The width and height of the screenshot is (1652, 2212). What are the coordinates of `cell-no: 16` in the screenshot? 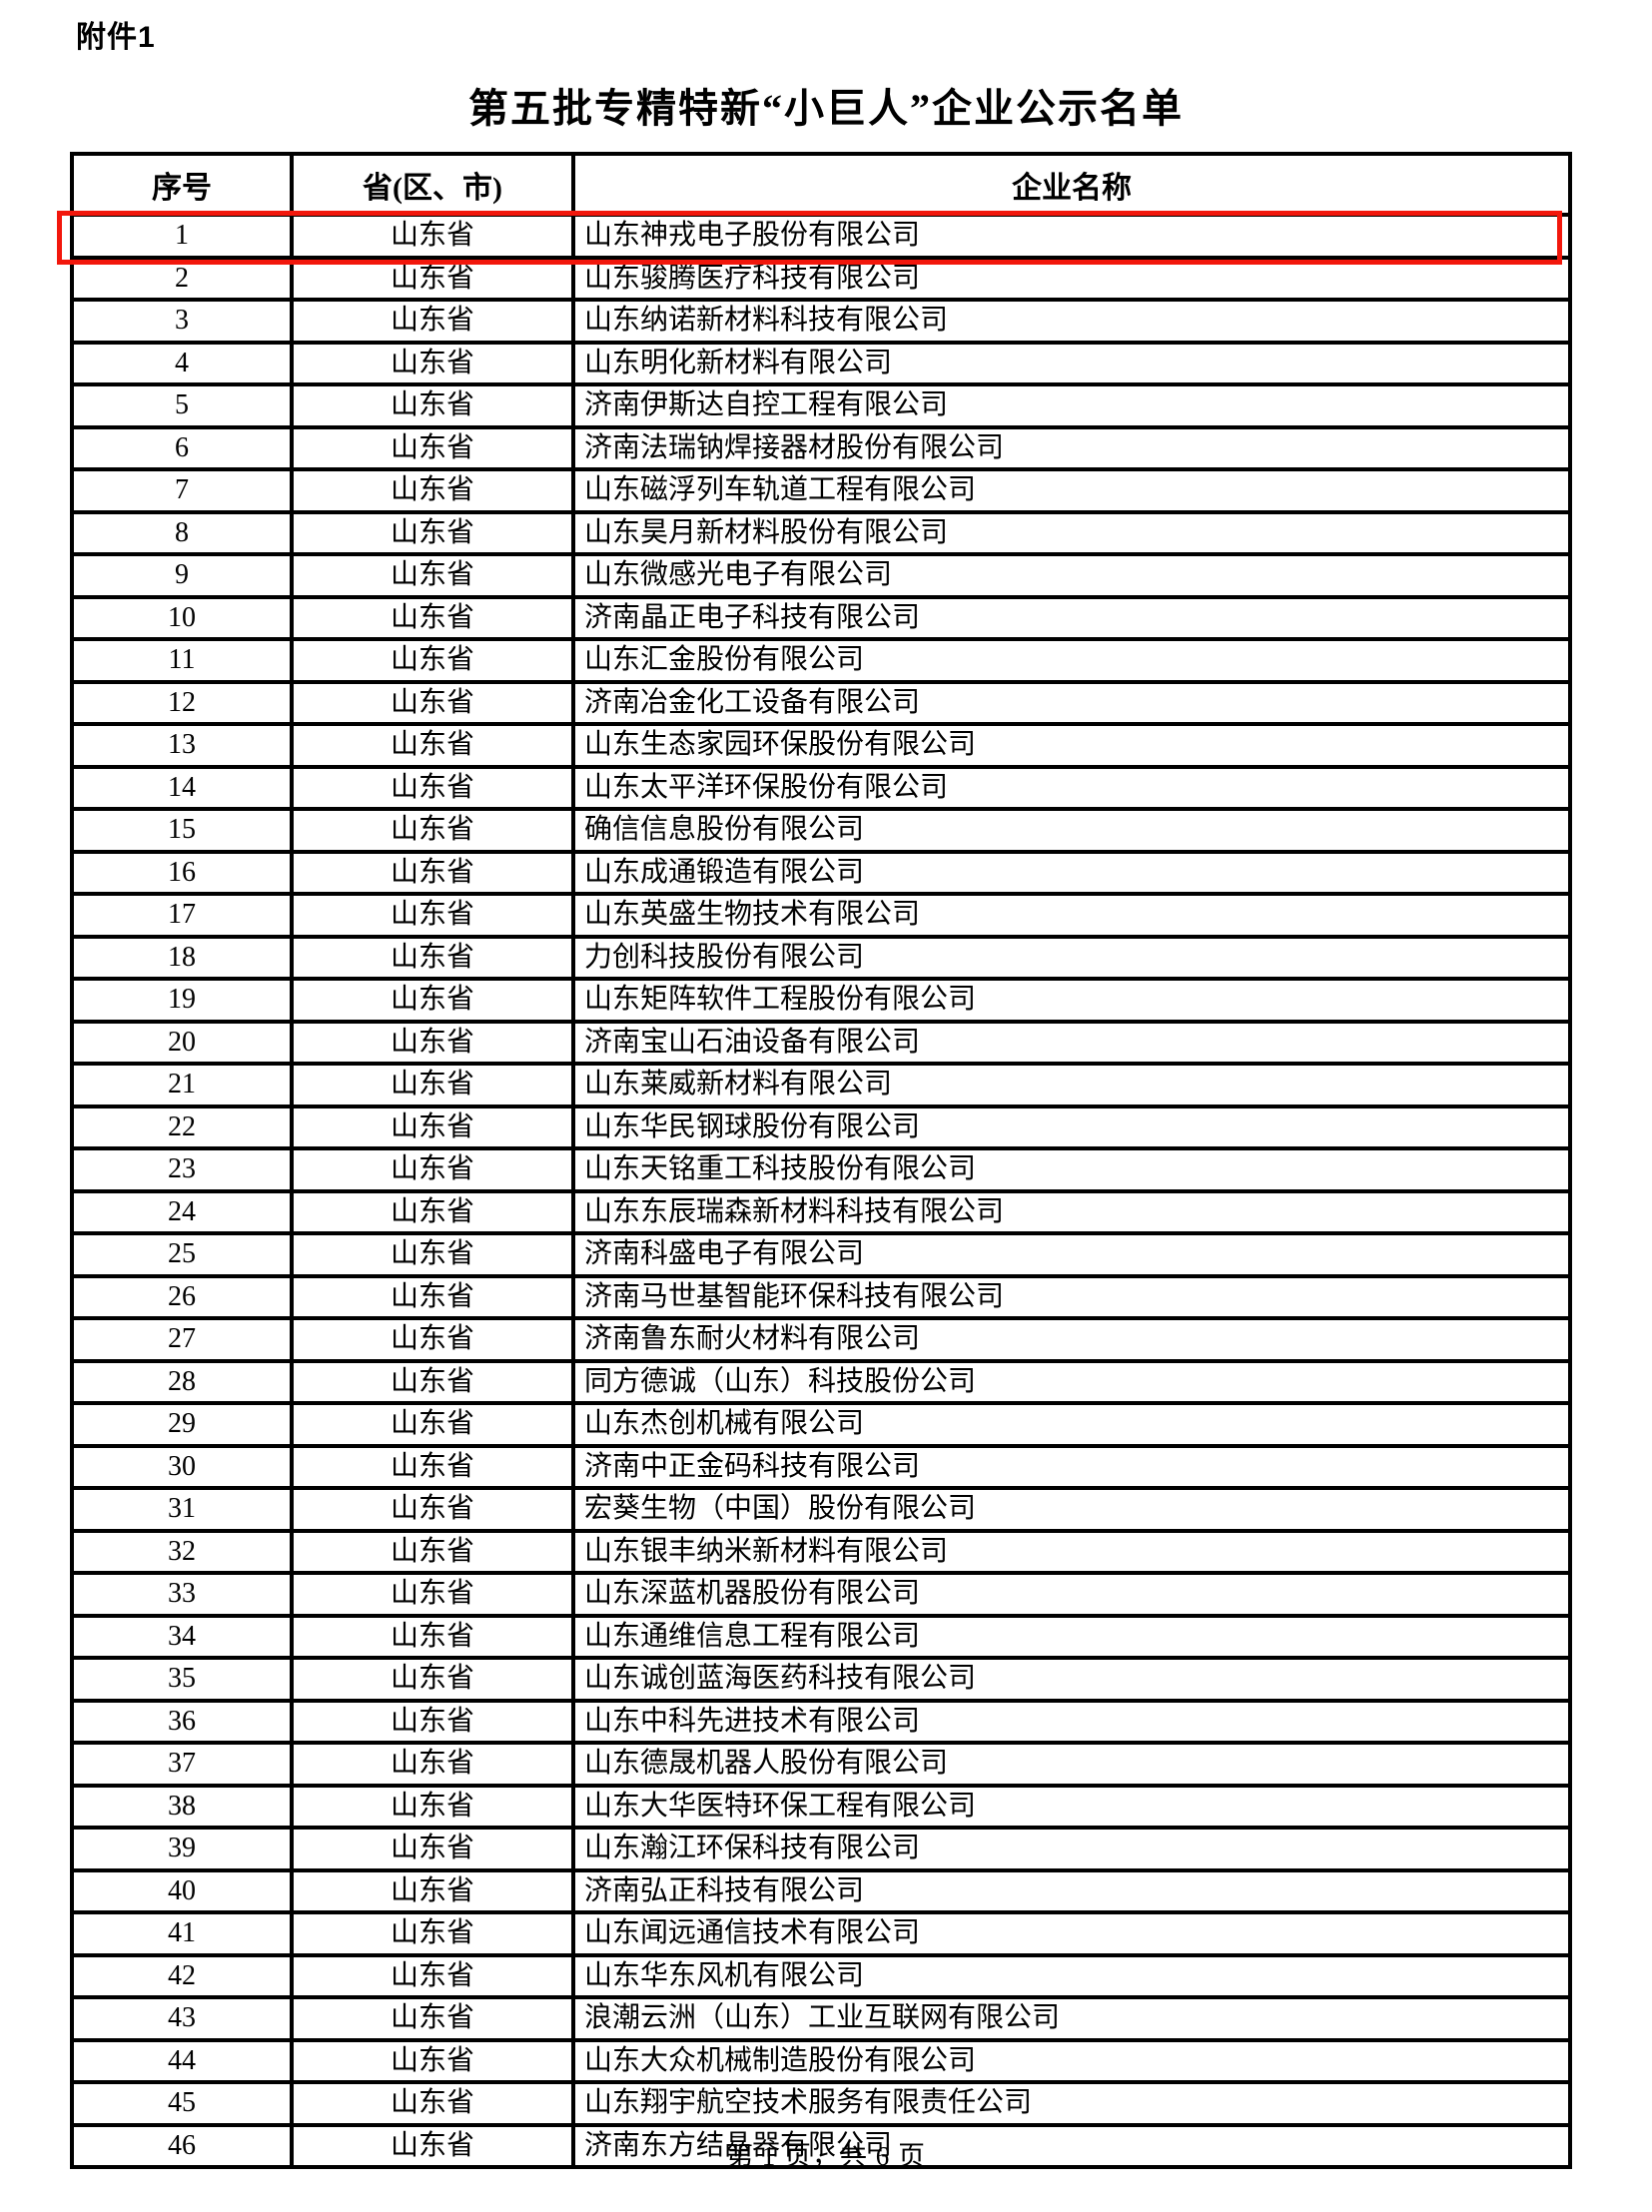 It's located at (182, 872).